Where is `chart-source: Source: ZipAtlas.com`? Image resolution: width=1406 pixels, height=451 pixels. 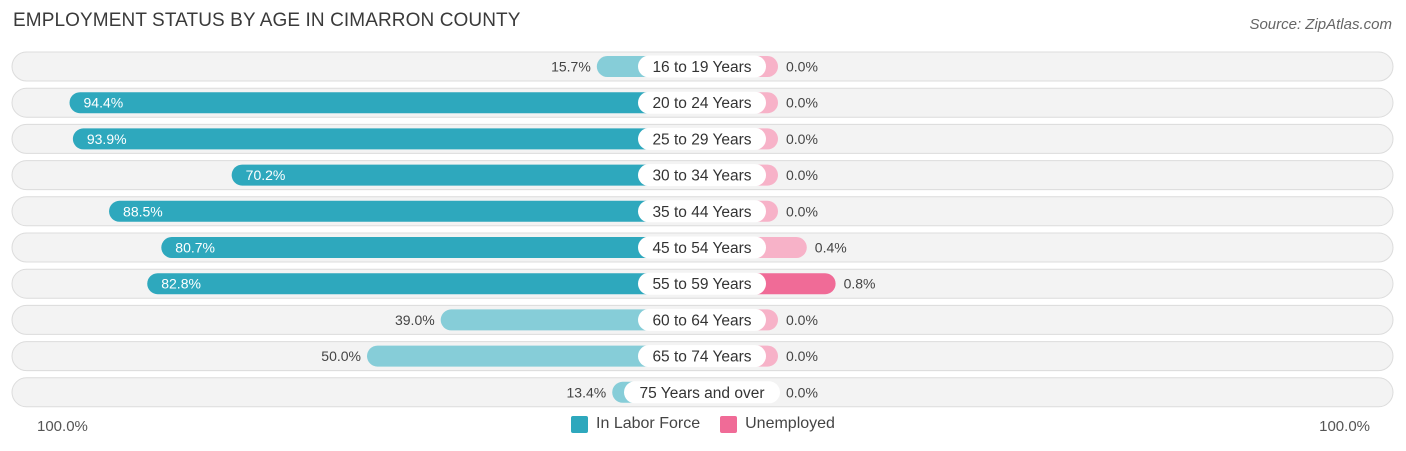 chart-source: Source: ZipAtlas.com is located at coordinates (1320, 24).